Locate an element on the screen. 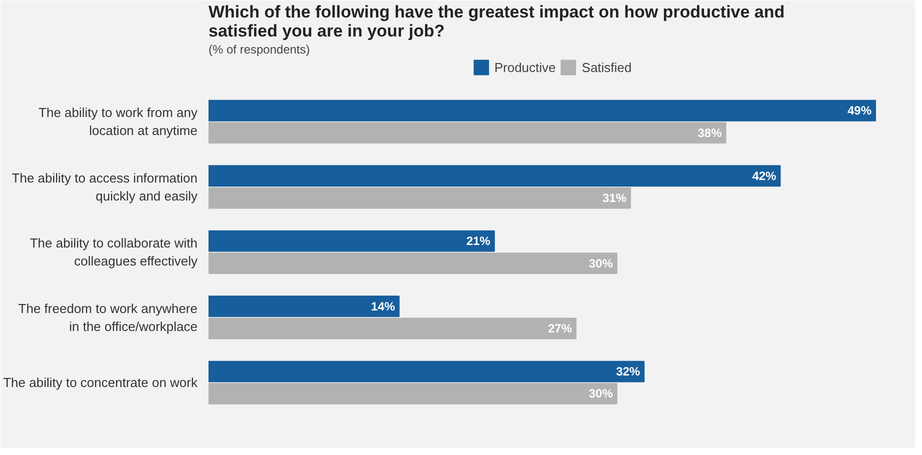 Image resolution: width=922 pixels, height=455 pixels. y-tick-label: The ability to work from any location at anytime is located at coordinates (118, 121).